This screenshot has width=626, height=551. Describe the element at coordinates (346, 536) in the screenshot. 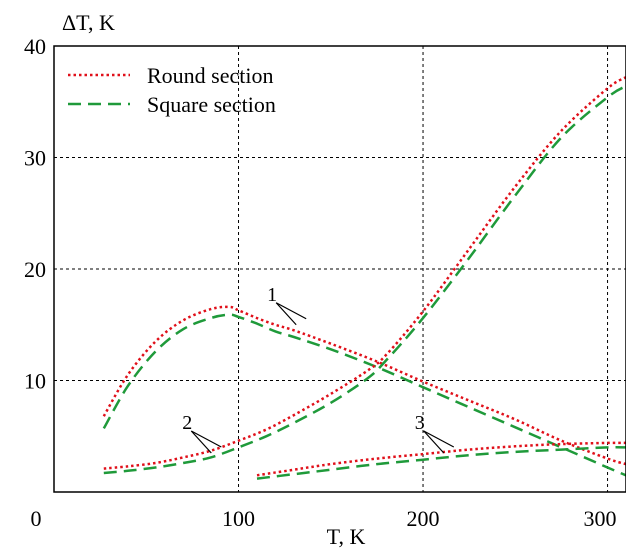

I see `x-axis-label: T, K` at that location.